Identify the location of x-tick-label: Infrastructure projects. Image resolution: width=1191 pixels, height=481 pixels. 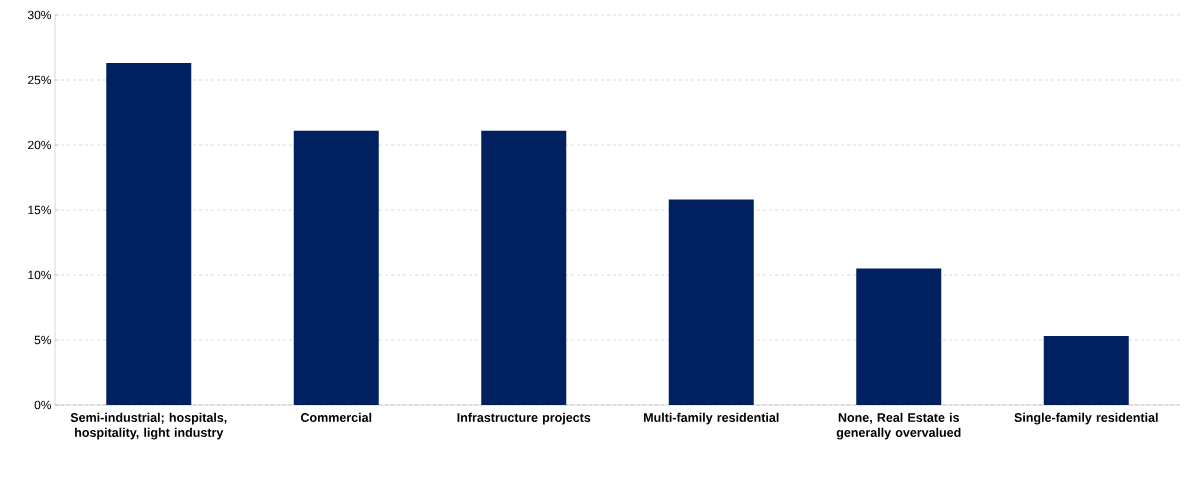
(524, 418).